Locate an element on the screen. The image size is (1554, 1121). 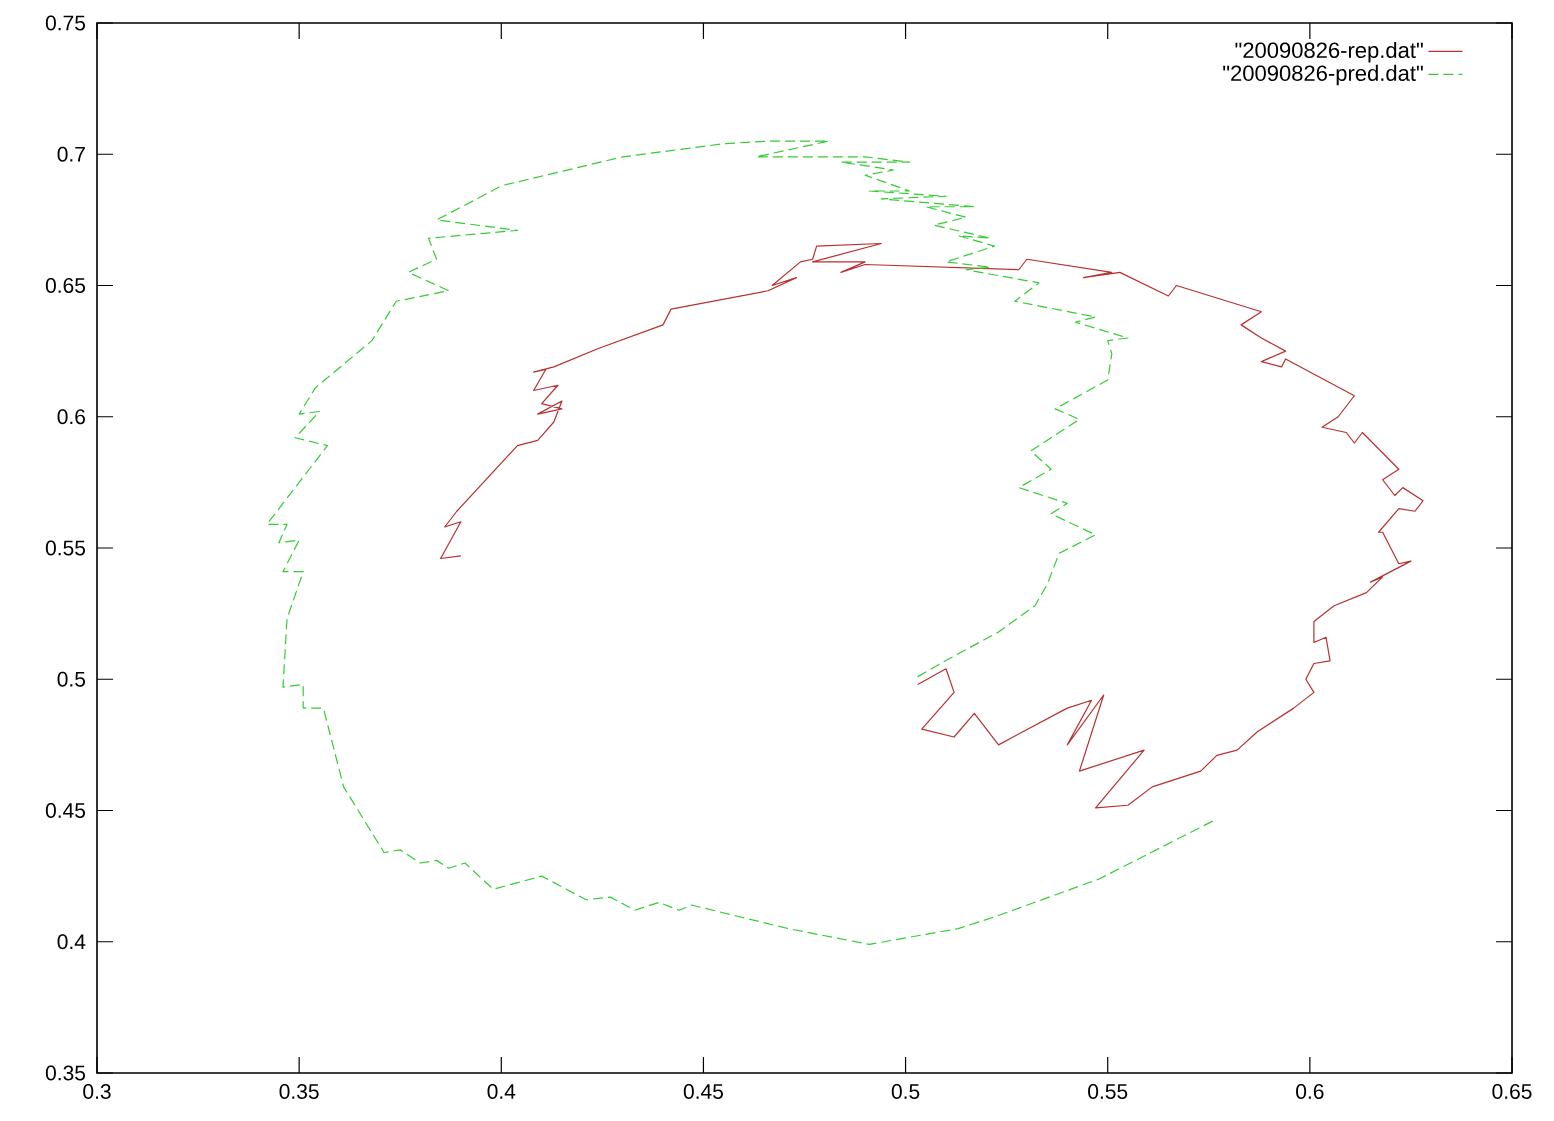
y-tick-label: 0.6 is located at coordinates (71, 417).